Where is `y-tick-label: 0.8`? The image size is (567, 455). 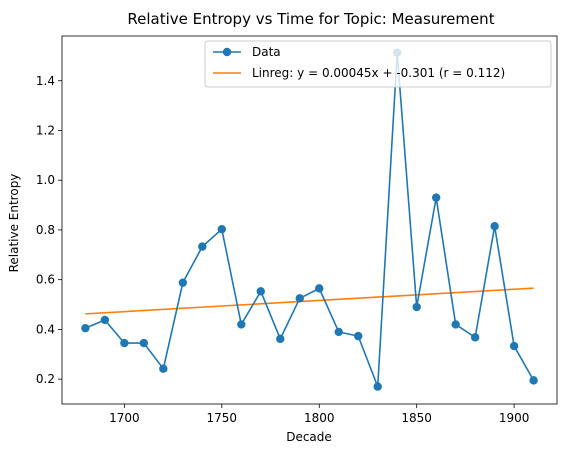 y-tick-label: 0.8 is located at coordinates (45, 230).